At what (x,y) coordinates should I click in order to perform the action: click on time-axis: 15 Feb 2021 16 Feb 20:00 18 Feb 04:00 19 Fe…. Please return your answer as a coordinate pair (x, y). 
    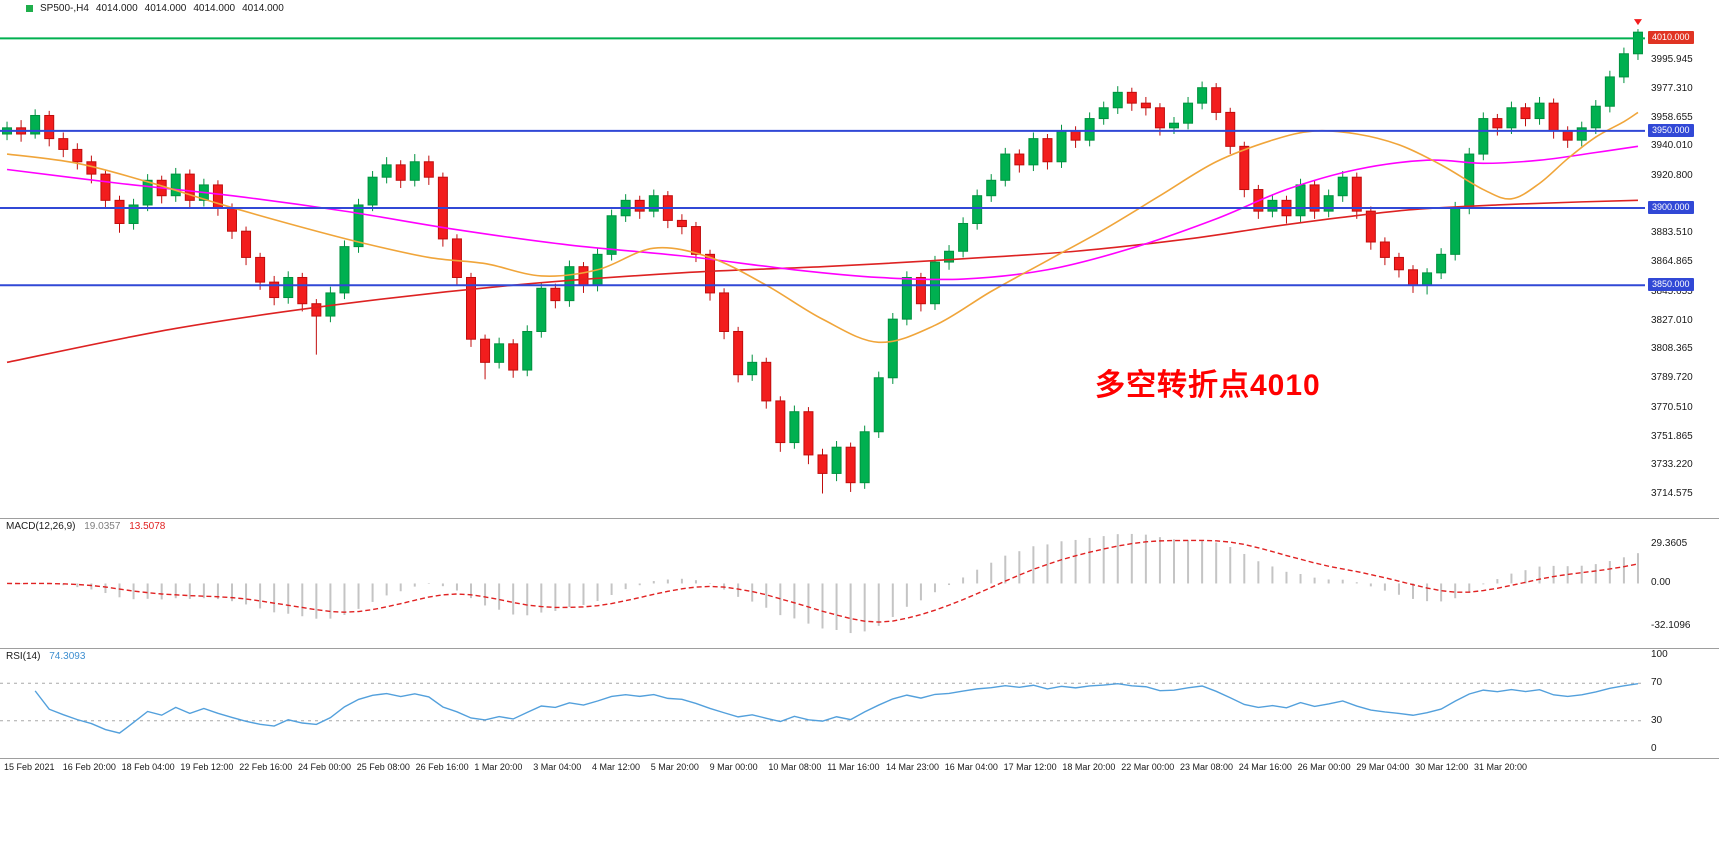
    Looking at the image, I should click on (859, 771).